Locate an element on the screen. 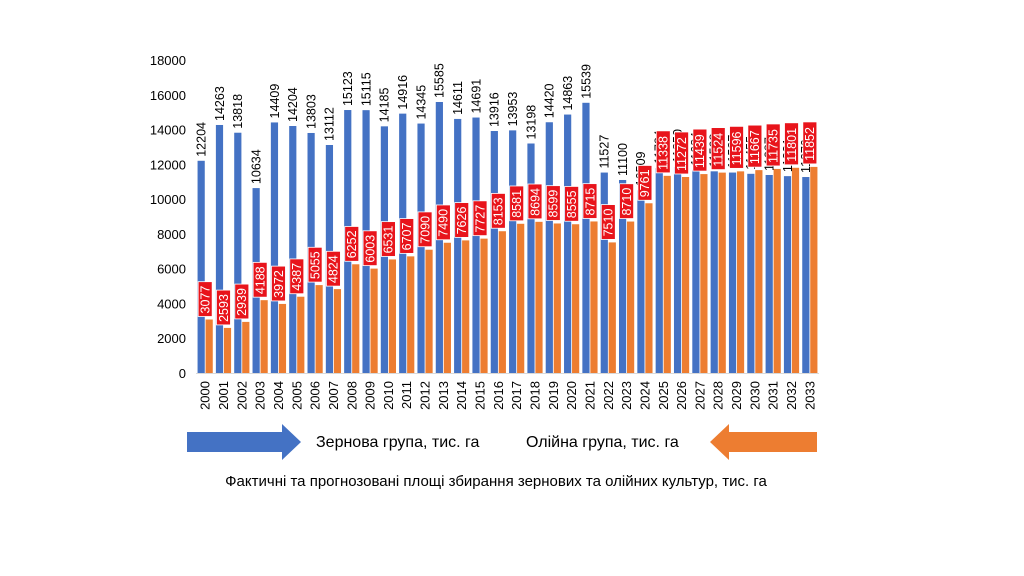 Image resolution: width=1024 pixels, height=576 pixels. x-tick-label: 2020 is located at coordinates (571, 395).